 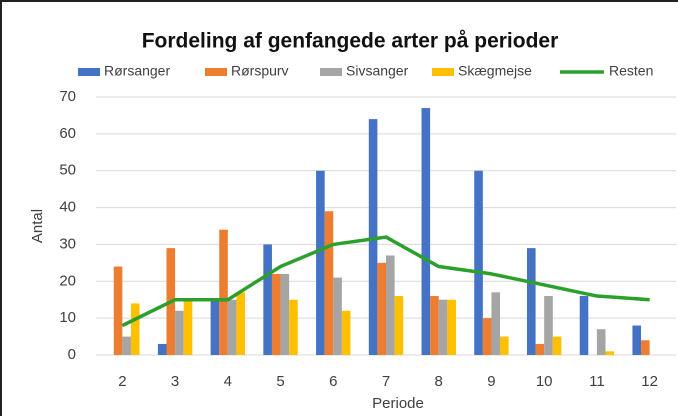 What do you see at coordinates (631, 71) in the screenshot?
I see `legend-label: Resten` at bounding box center [631, 71].